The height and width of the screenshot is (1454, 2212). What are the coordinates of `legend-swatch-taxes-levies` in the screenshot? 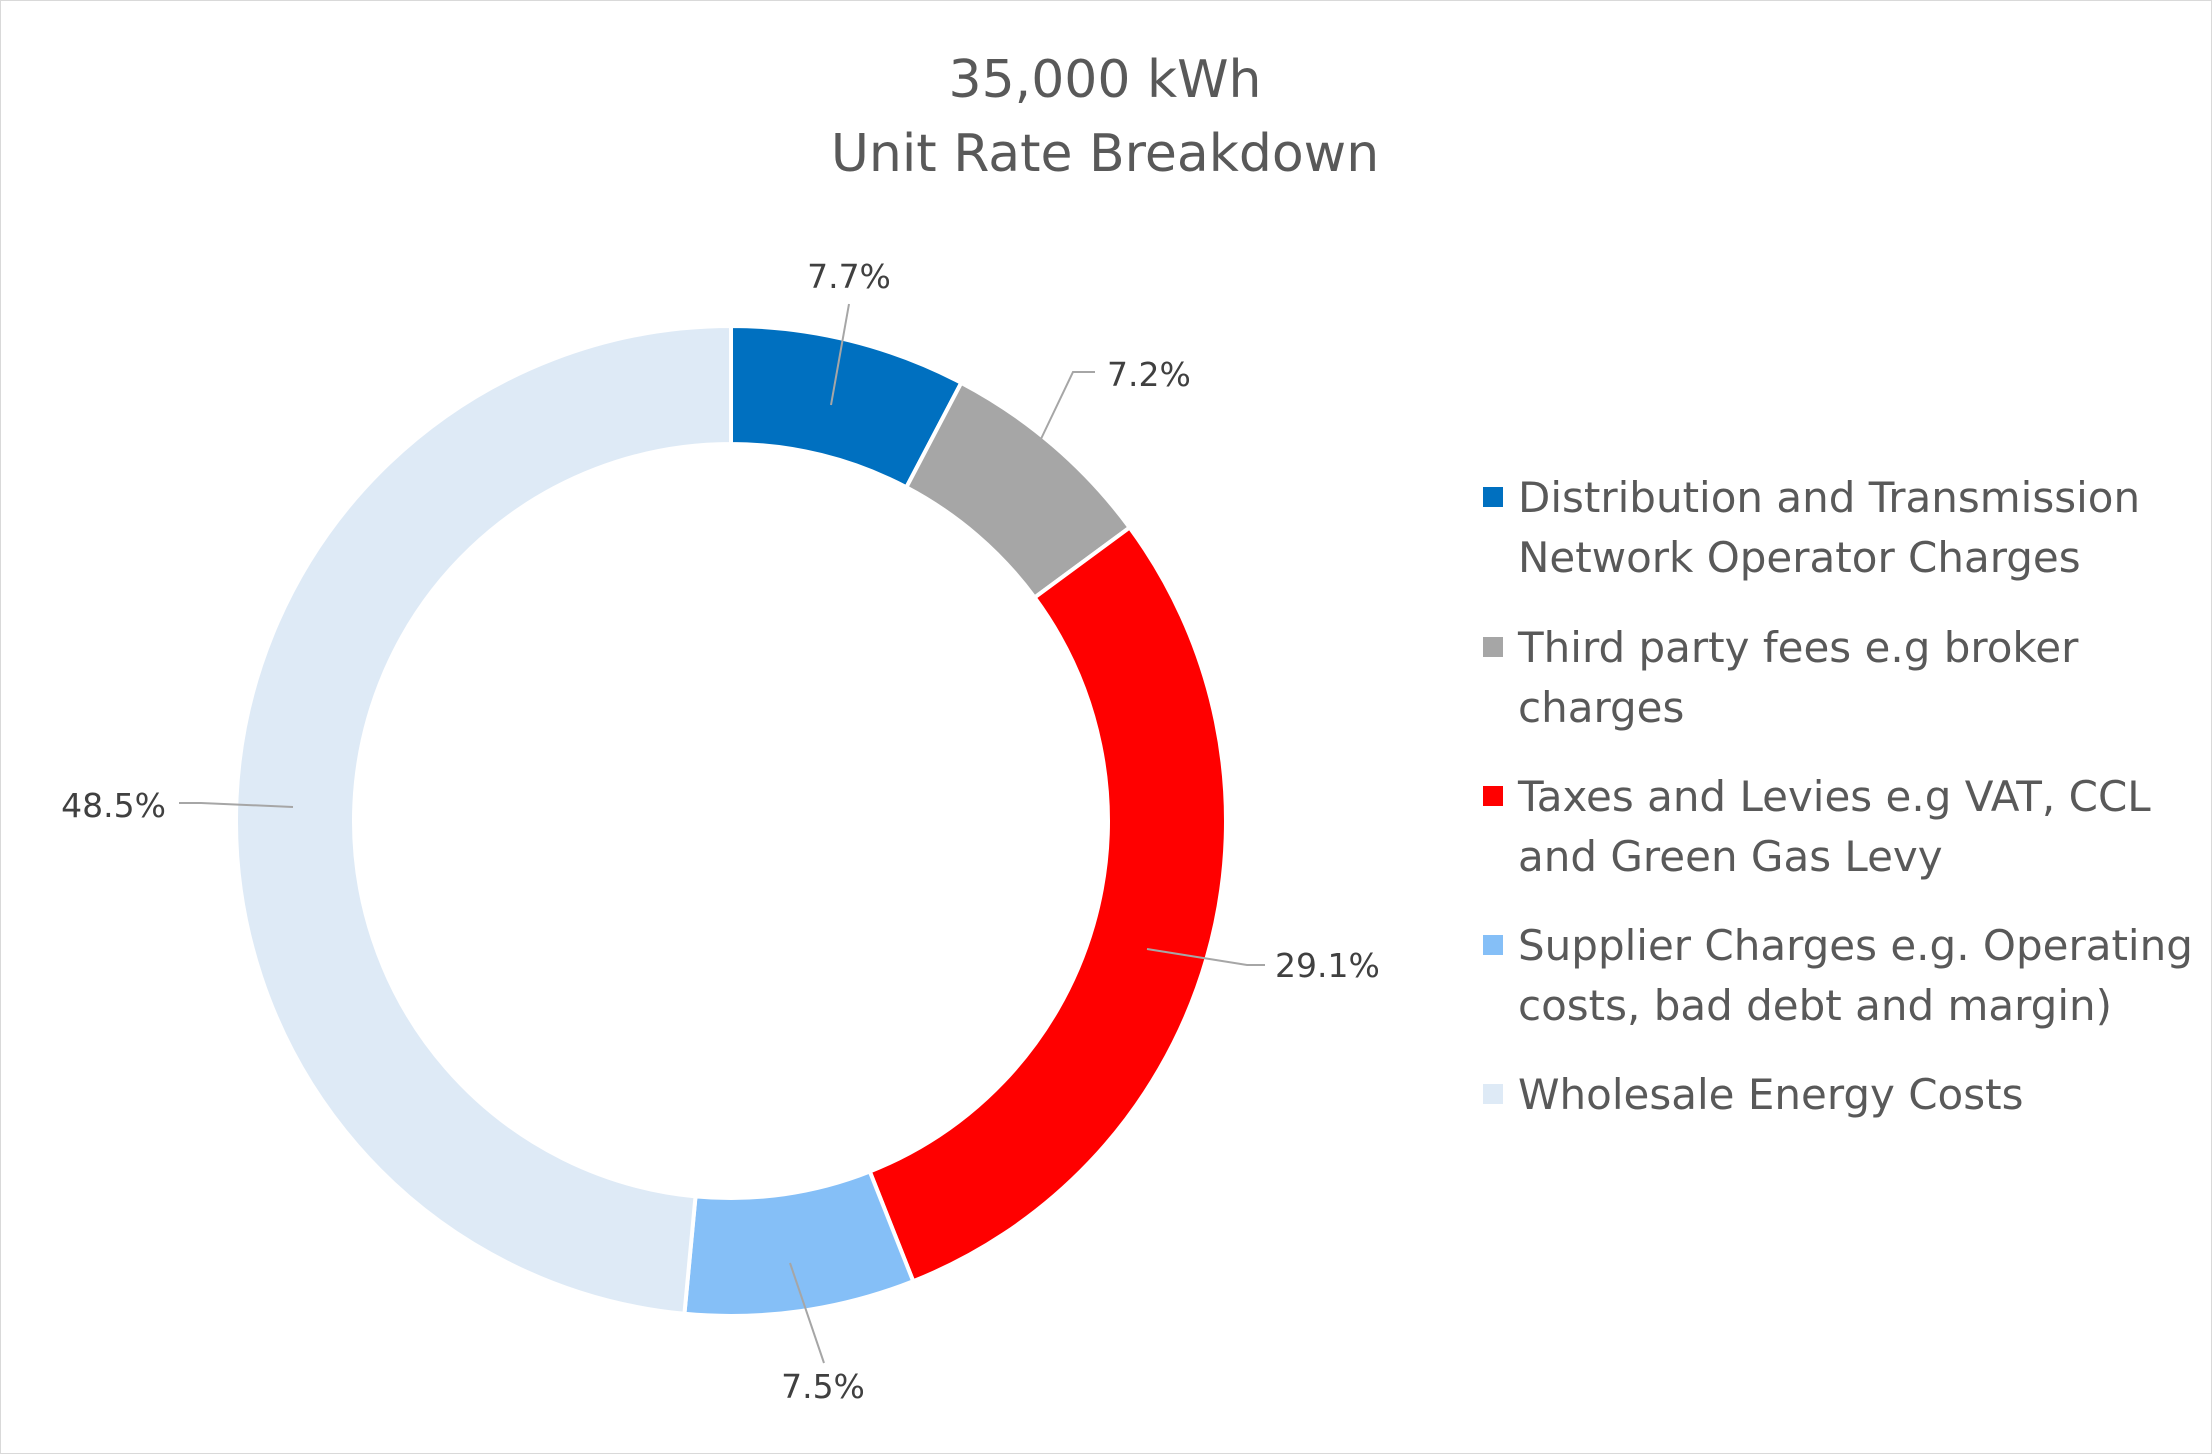 It's located at (1493, 796).